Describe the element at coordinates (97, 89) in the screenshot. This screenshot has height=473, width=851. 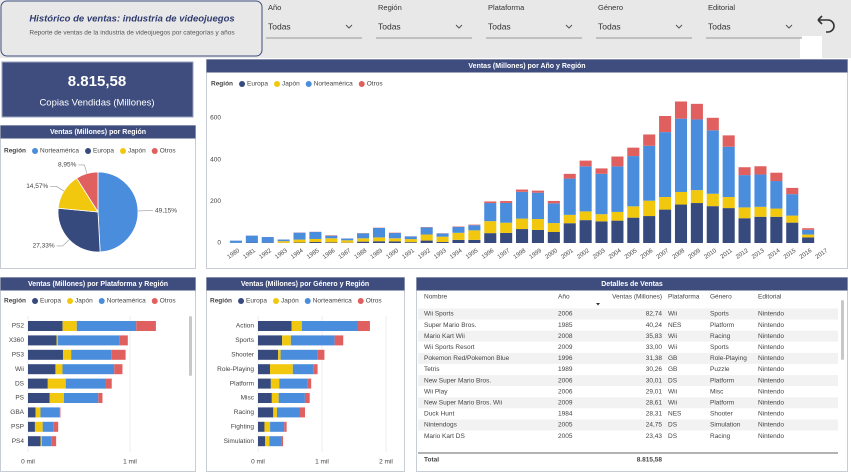
I see `kpi-card` at that location.